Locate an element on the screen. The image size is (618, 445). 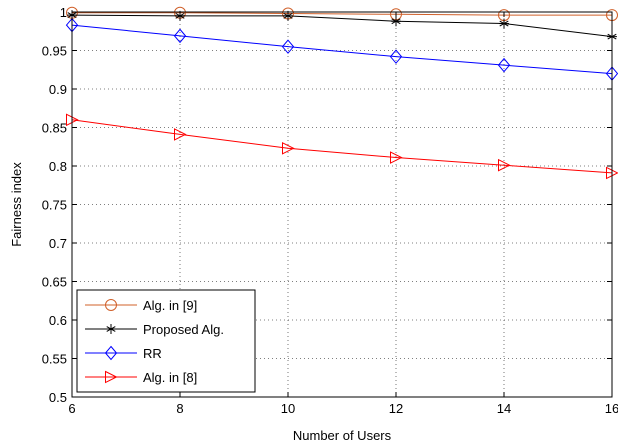
legend-item: Alg. in [8] is located at coordinates (141, 377).